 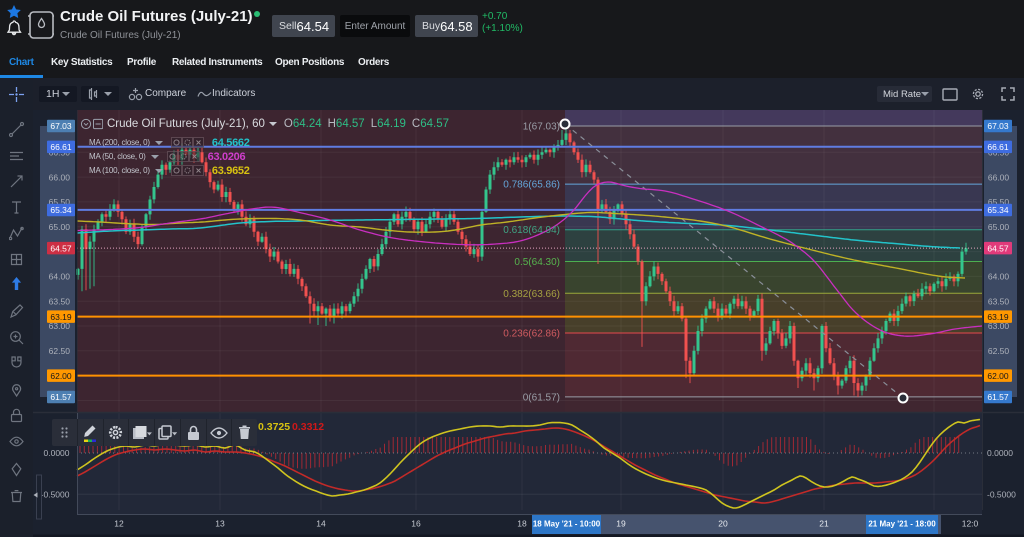 I want to click on svg-text: 20, so click(x=723, y=524).